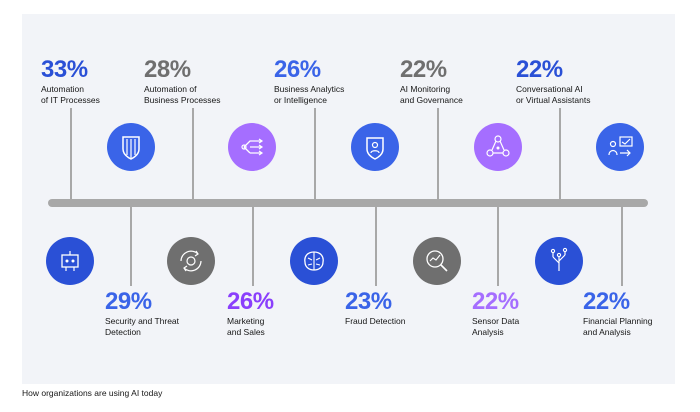  What do you see at coordinates (191, 261) in the screenshot?
I see `gear-refresh-icon` at bounding box center [191, 261].